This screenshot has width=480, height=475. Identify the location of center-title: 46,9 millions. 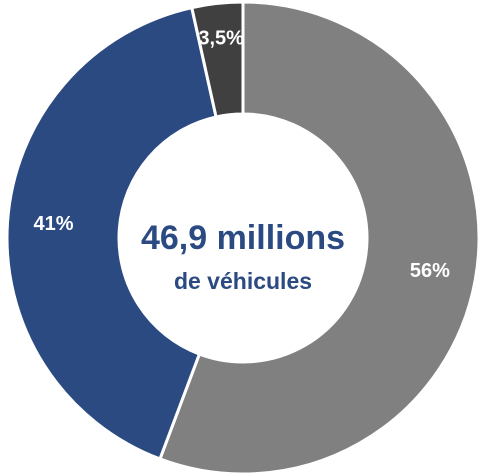
(243, 238).